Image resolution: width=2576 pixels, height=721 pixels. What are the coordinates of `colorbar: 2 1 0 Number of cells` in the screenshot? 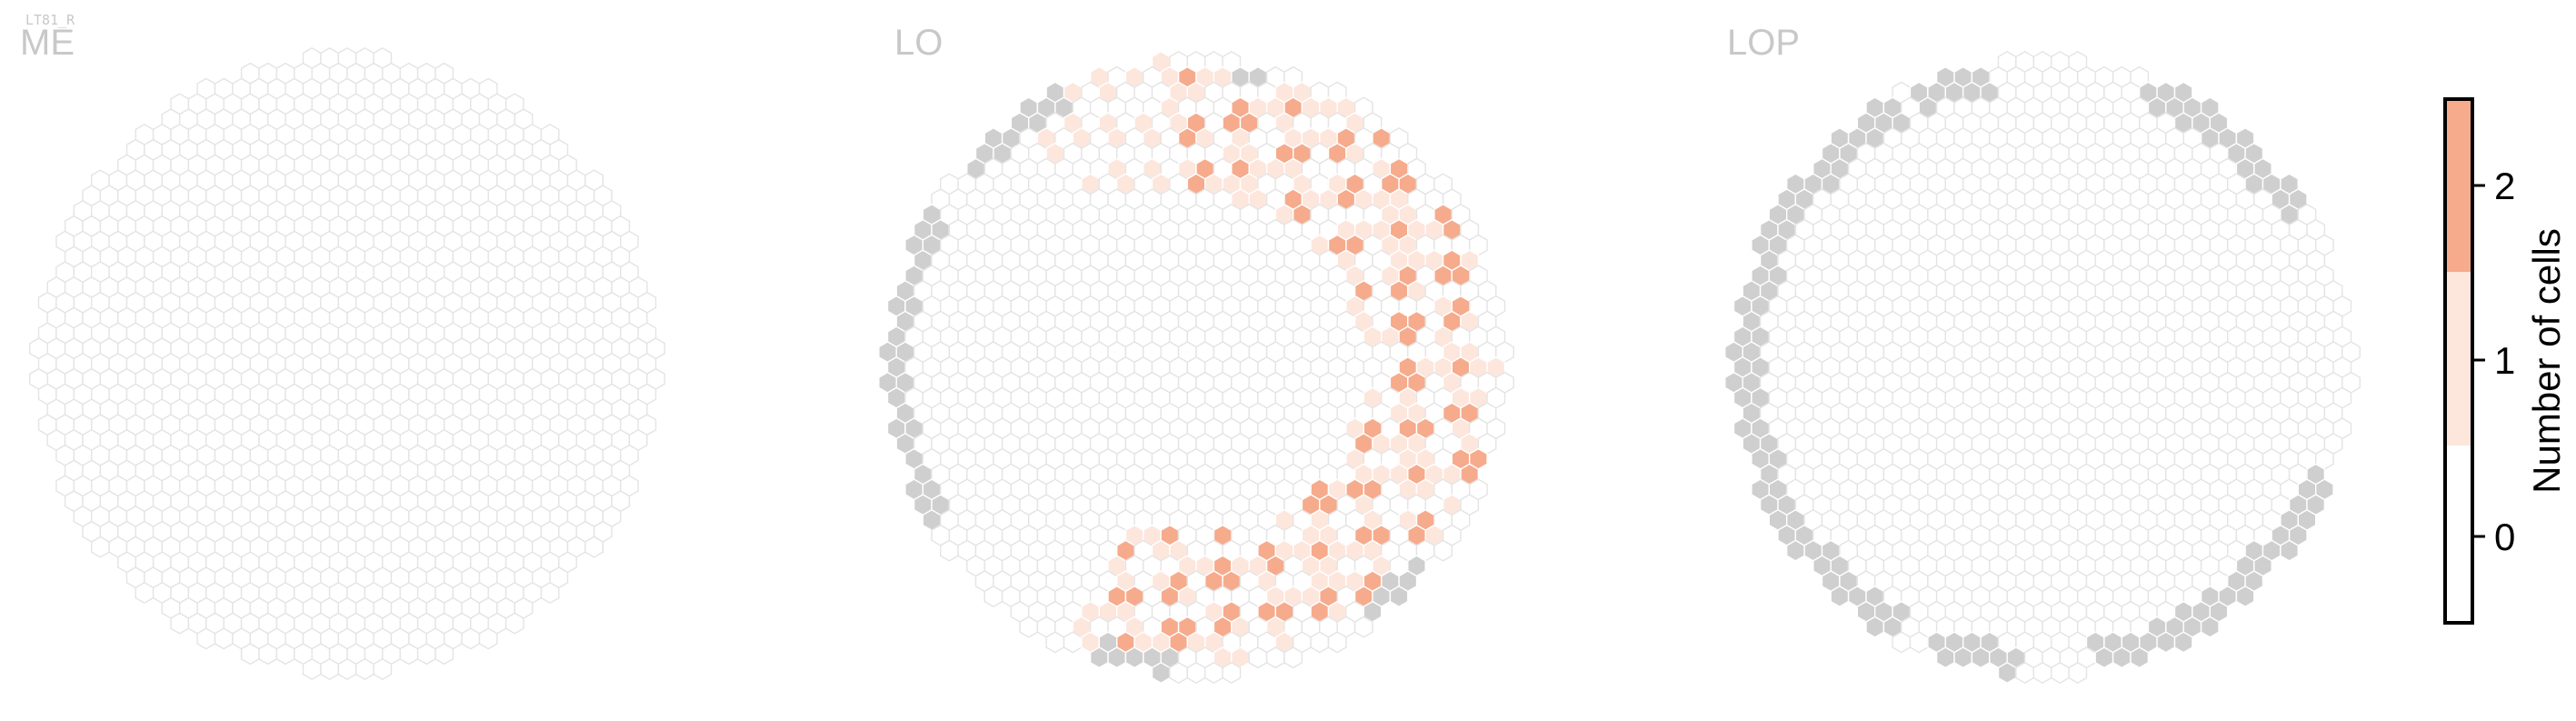 It's located at (2505, 361).